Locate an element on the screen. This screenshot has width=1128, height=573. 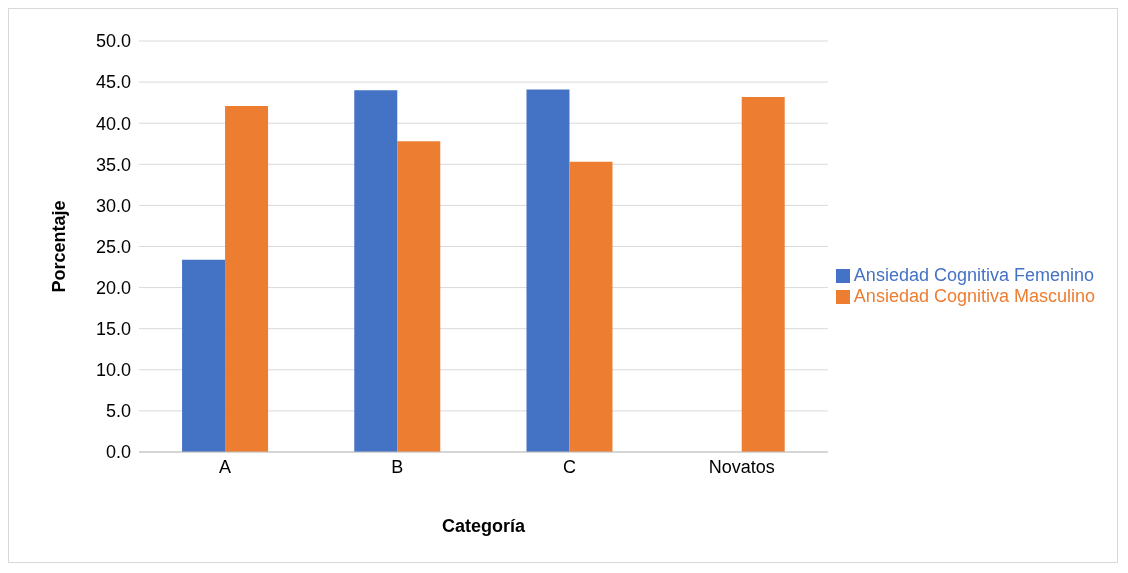
y-tick-label: 35.0 is located at coordinates (113, 164).